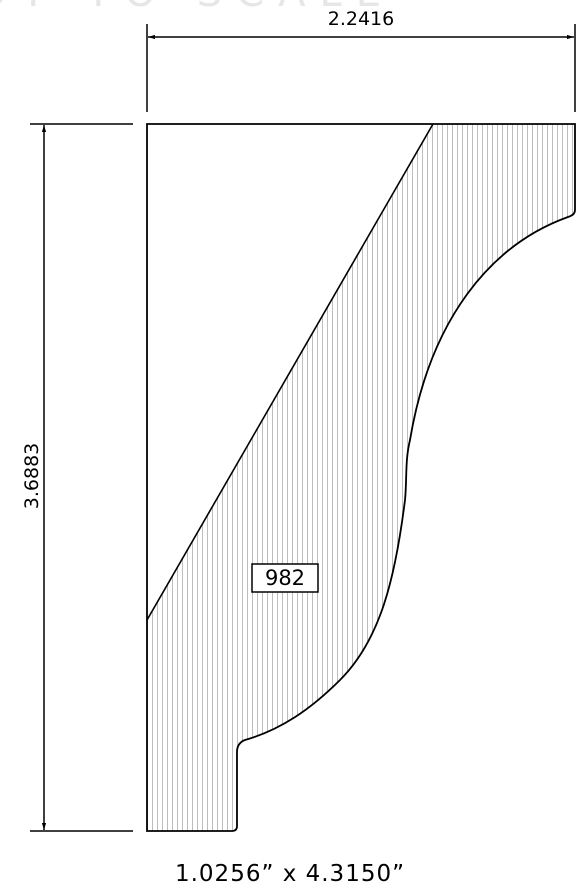 The height and width of the screenshot is (888, 581). I want to click on height-label: 3.6883, so click(32, 476).